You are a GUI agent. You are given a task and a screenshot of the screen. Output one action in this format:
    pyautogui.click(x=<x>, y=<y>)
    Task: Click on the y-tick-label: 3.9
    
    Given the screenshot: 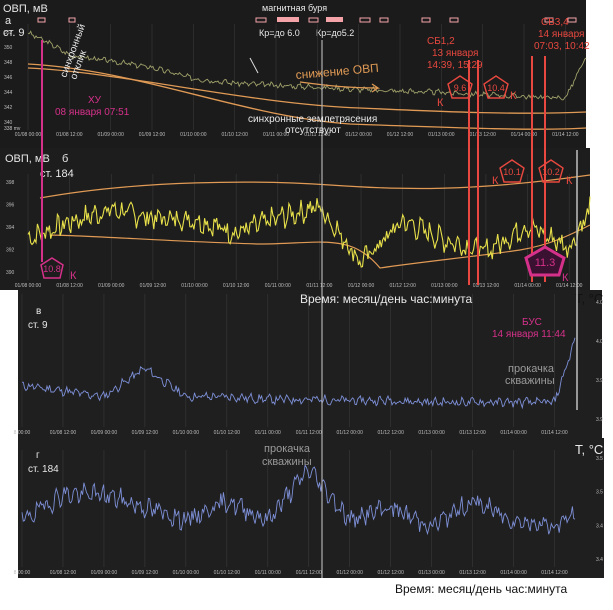 What is the action you would take?
    pyautogui.click(x=599, y=420)
    